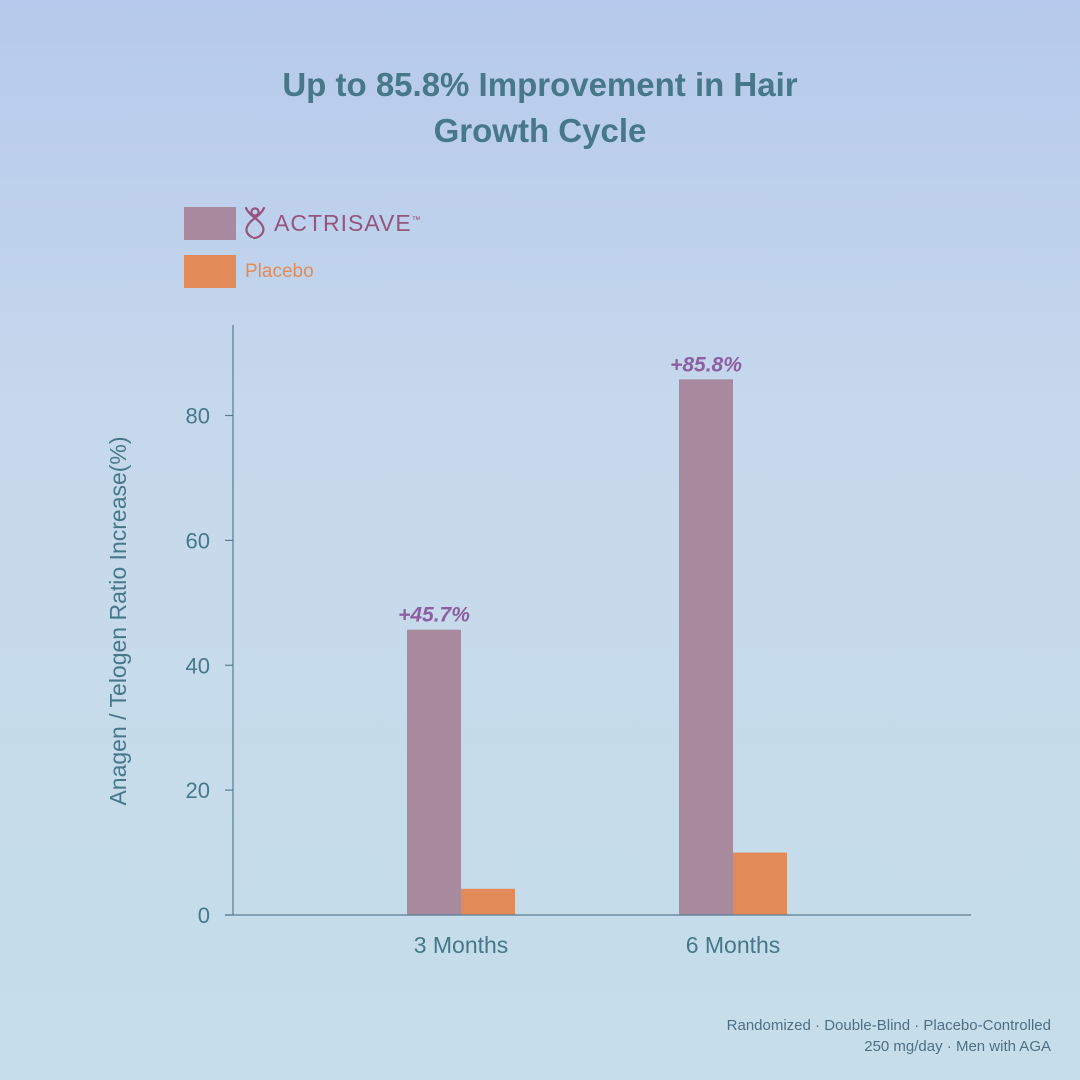  Describe the element at coordinates (348, 222) in the screenshot. I see `legend-label-actrisave: ACTRISAVE™` at that location.